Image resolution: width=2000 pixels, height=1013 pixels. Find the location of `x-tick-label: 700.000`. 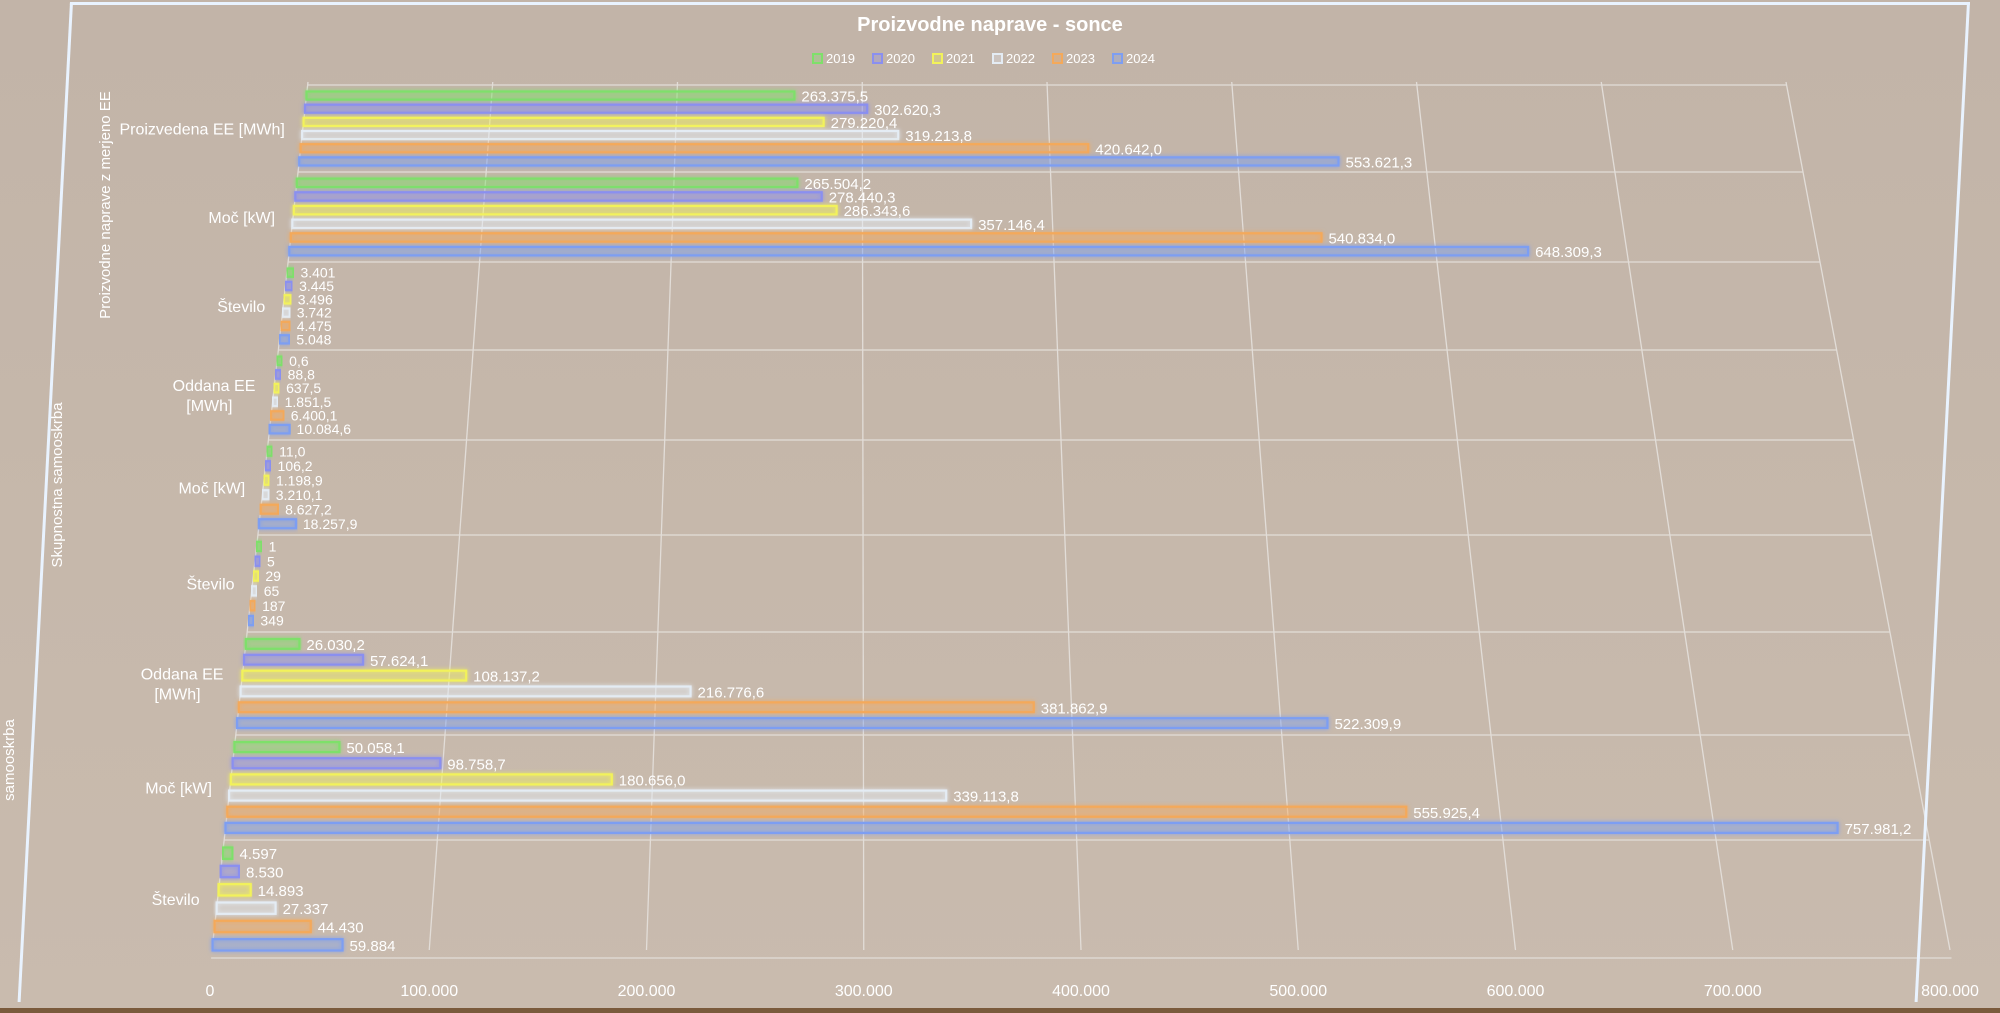

x-tick-label: 700.000 is located at coordinates (1733, 991).